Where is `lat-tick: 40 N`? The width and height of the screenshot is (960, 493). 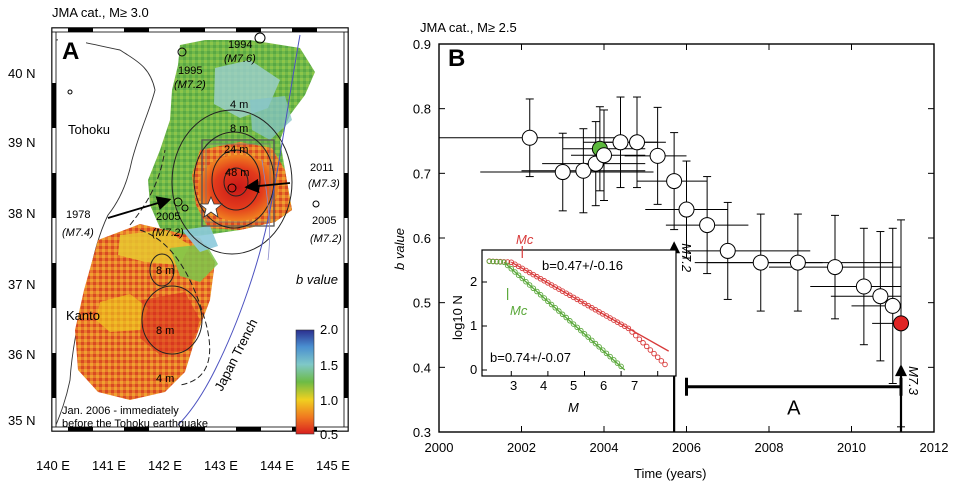
lat-tick: 40 N is located at coordinates (21, 73).